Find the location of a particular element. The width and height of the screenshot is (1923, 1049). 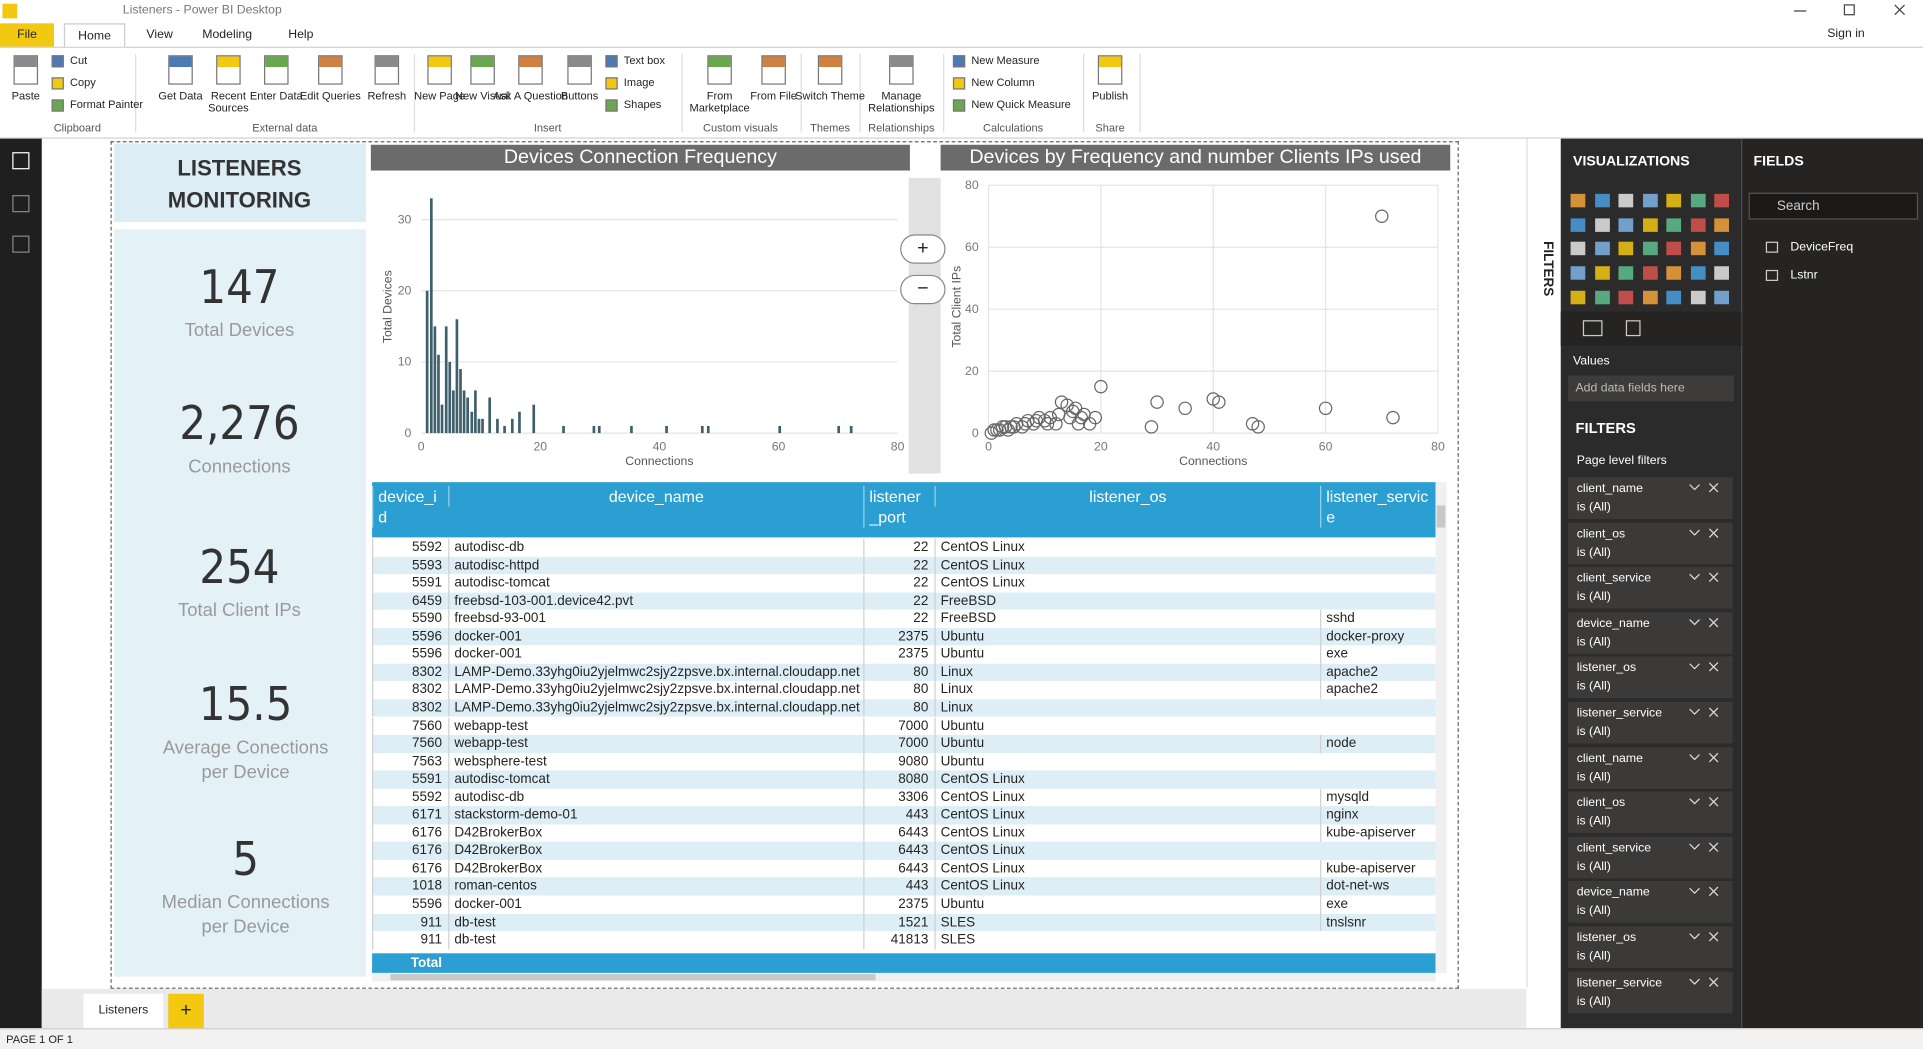

ribbon-button: Paste is located at coordinates (25, 95).